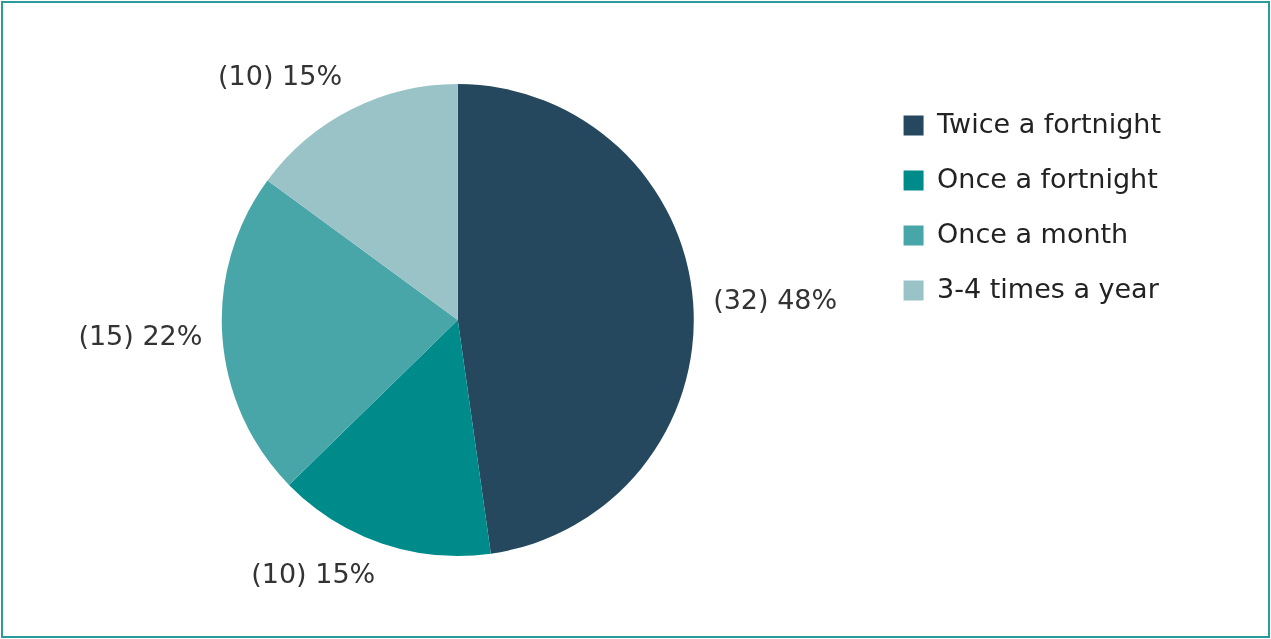  What do you see at coordinates (1048, 123) in the screenshot?
I see `legend-label: Twice a fortnight` at bounding box center [1048, 123].